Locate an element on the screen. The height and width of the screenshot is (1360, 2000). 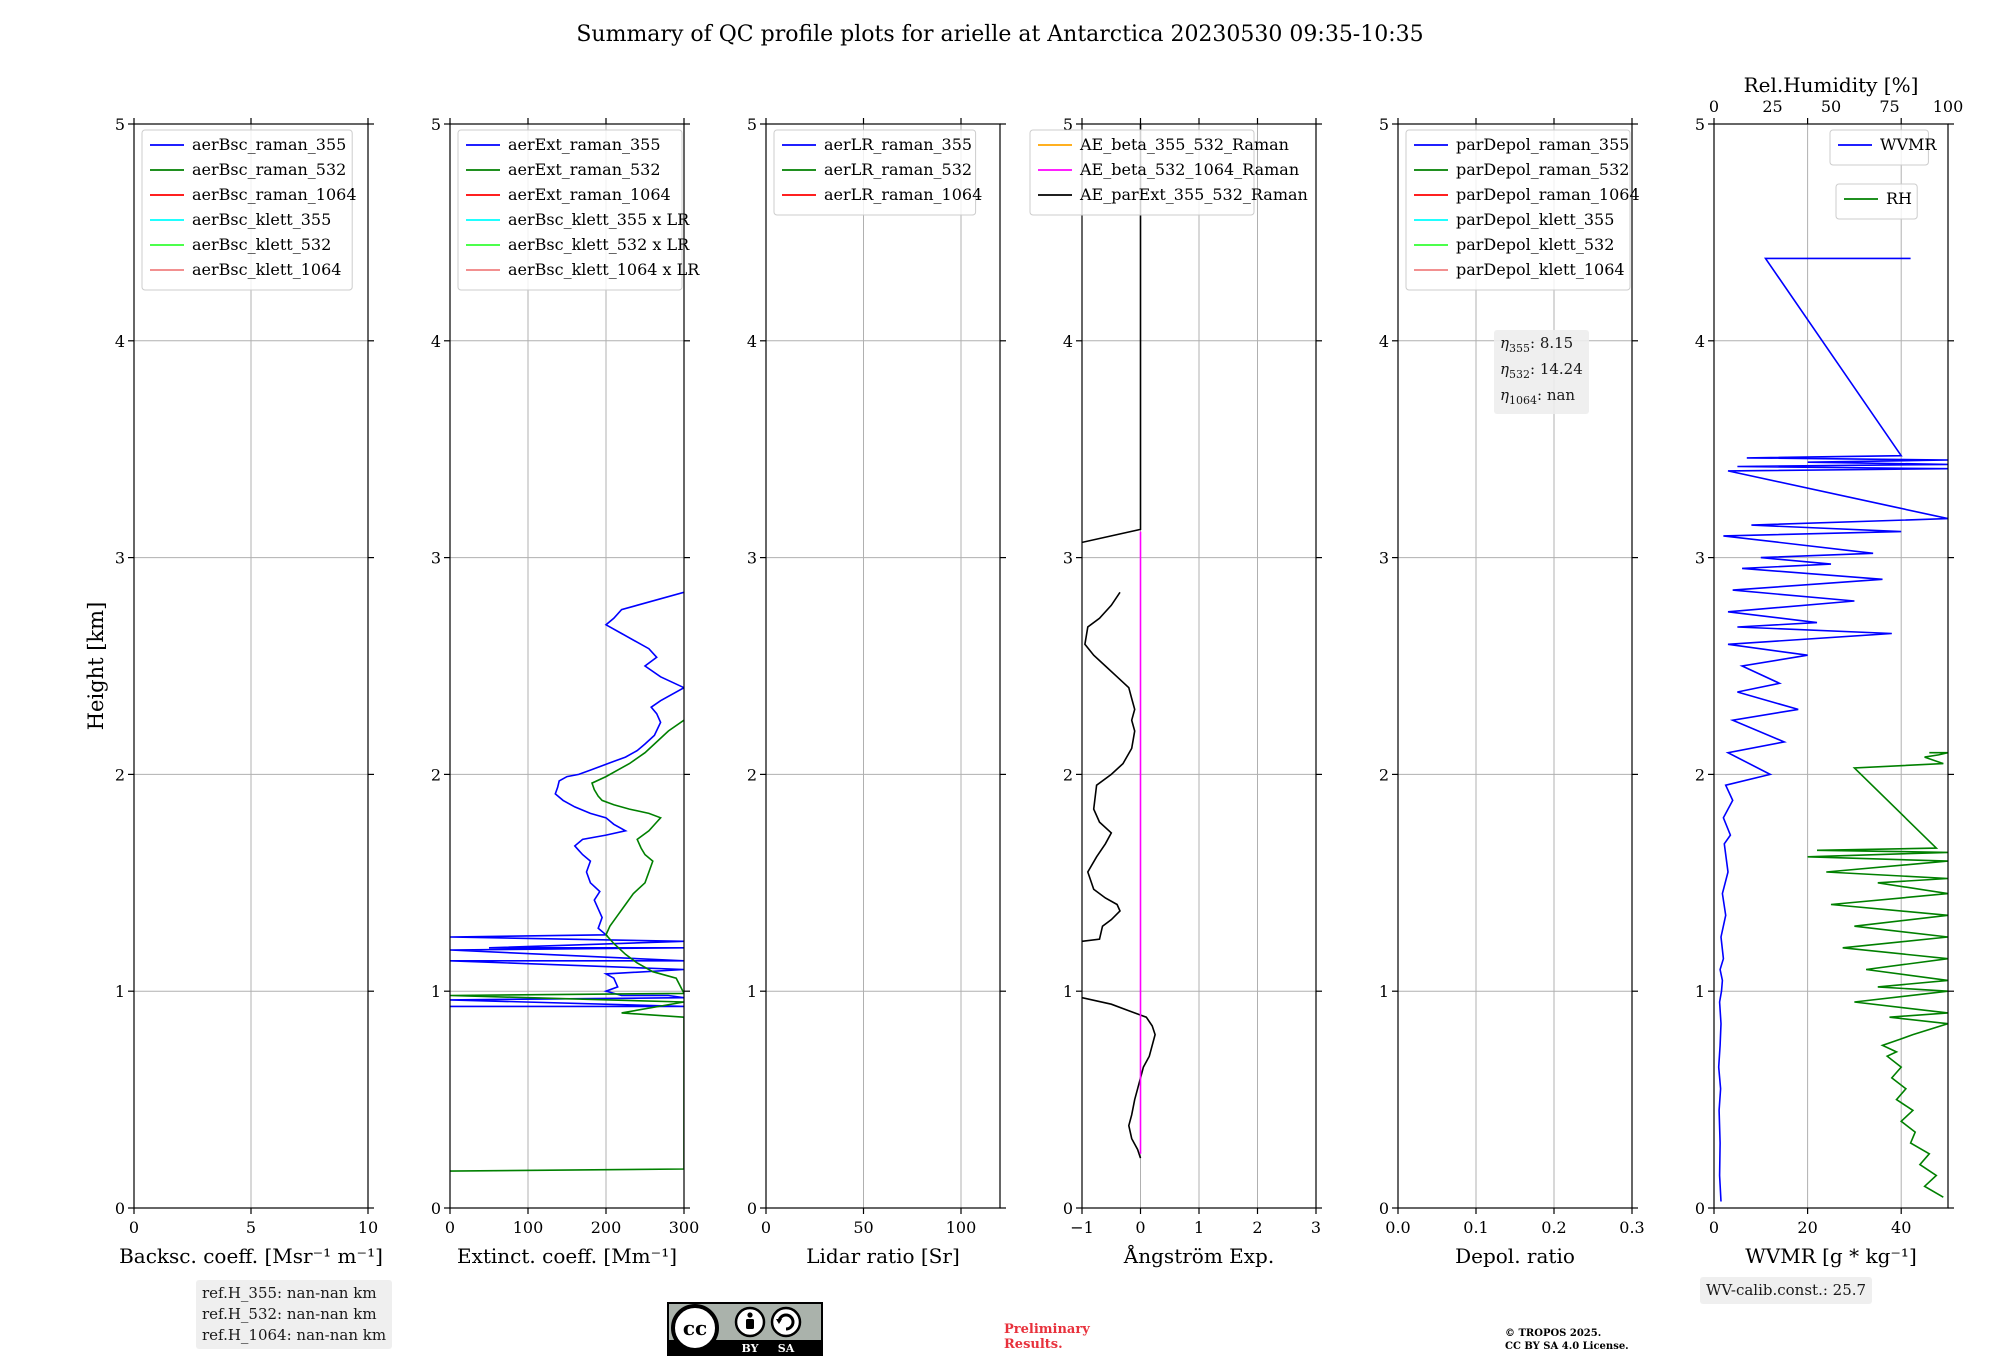
sa-arrow-arc is located at coordinates (786, 1322).